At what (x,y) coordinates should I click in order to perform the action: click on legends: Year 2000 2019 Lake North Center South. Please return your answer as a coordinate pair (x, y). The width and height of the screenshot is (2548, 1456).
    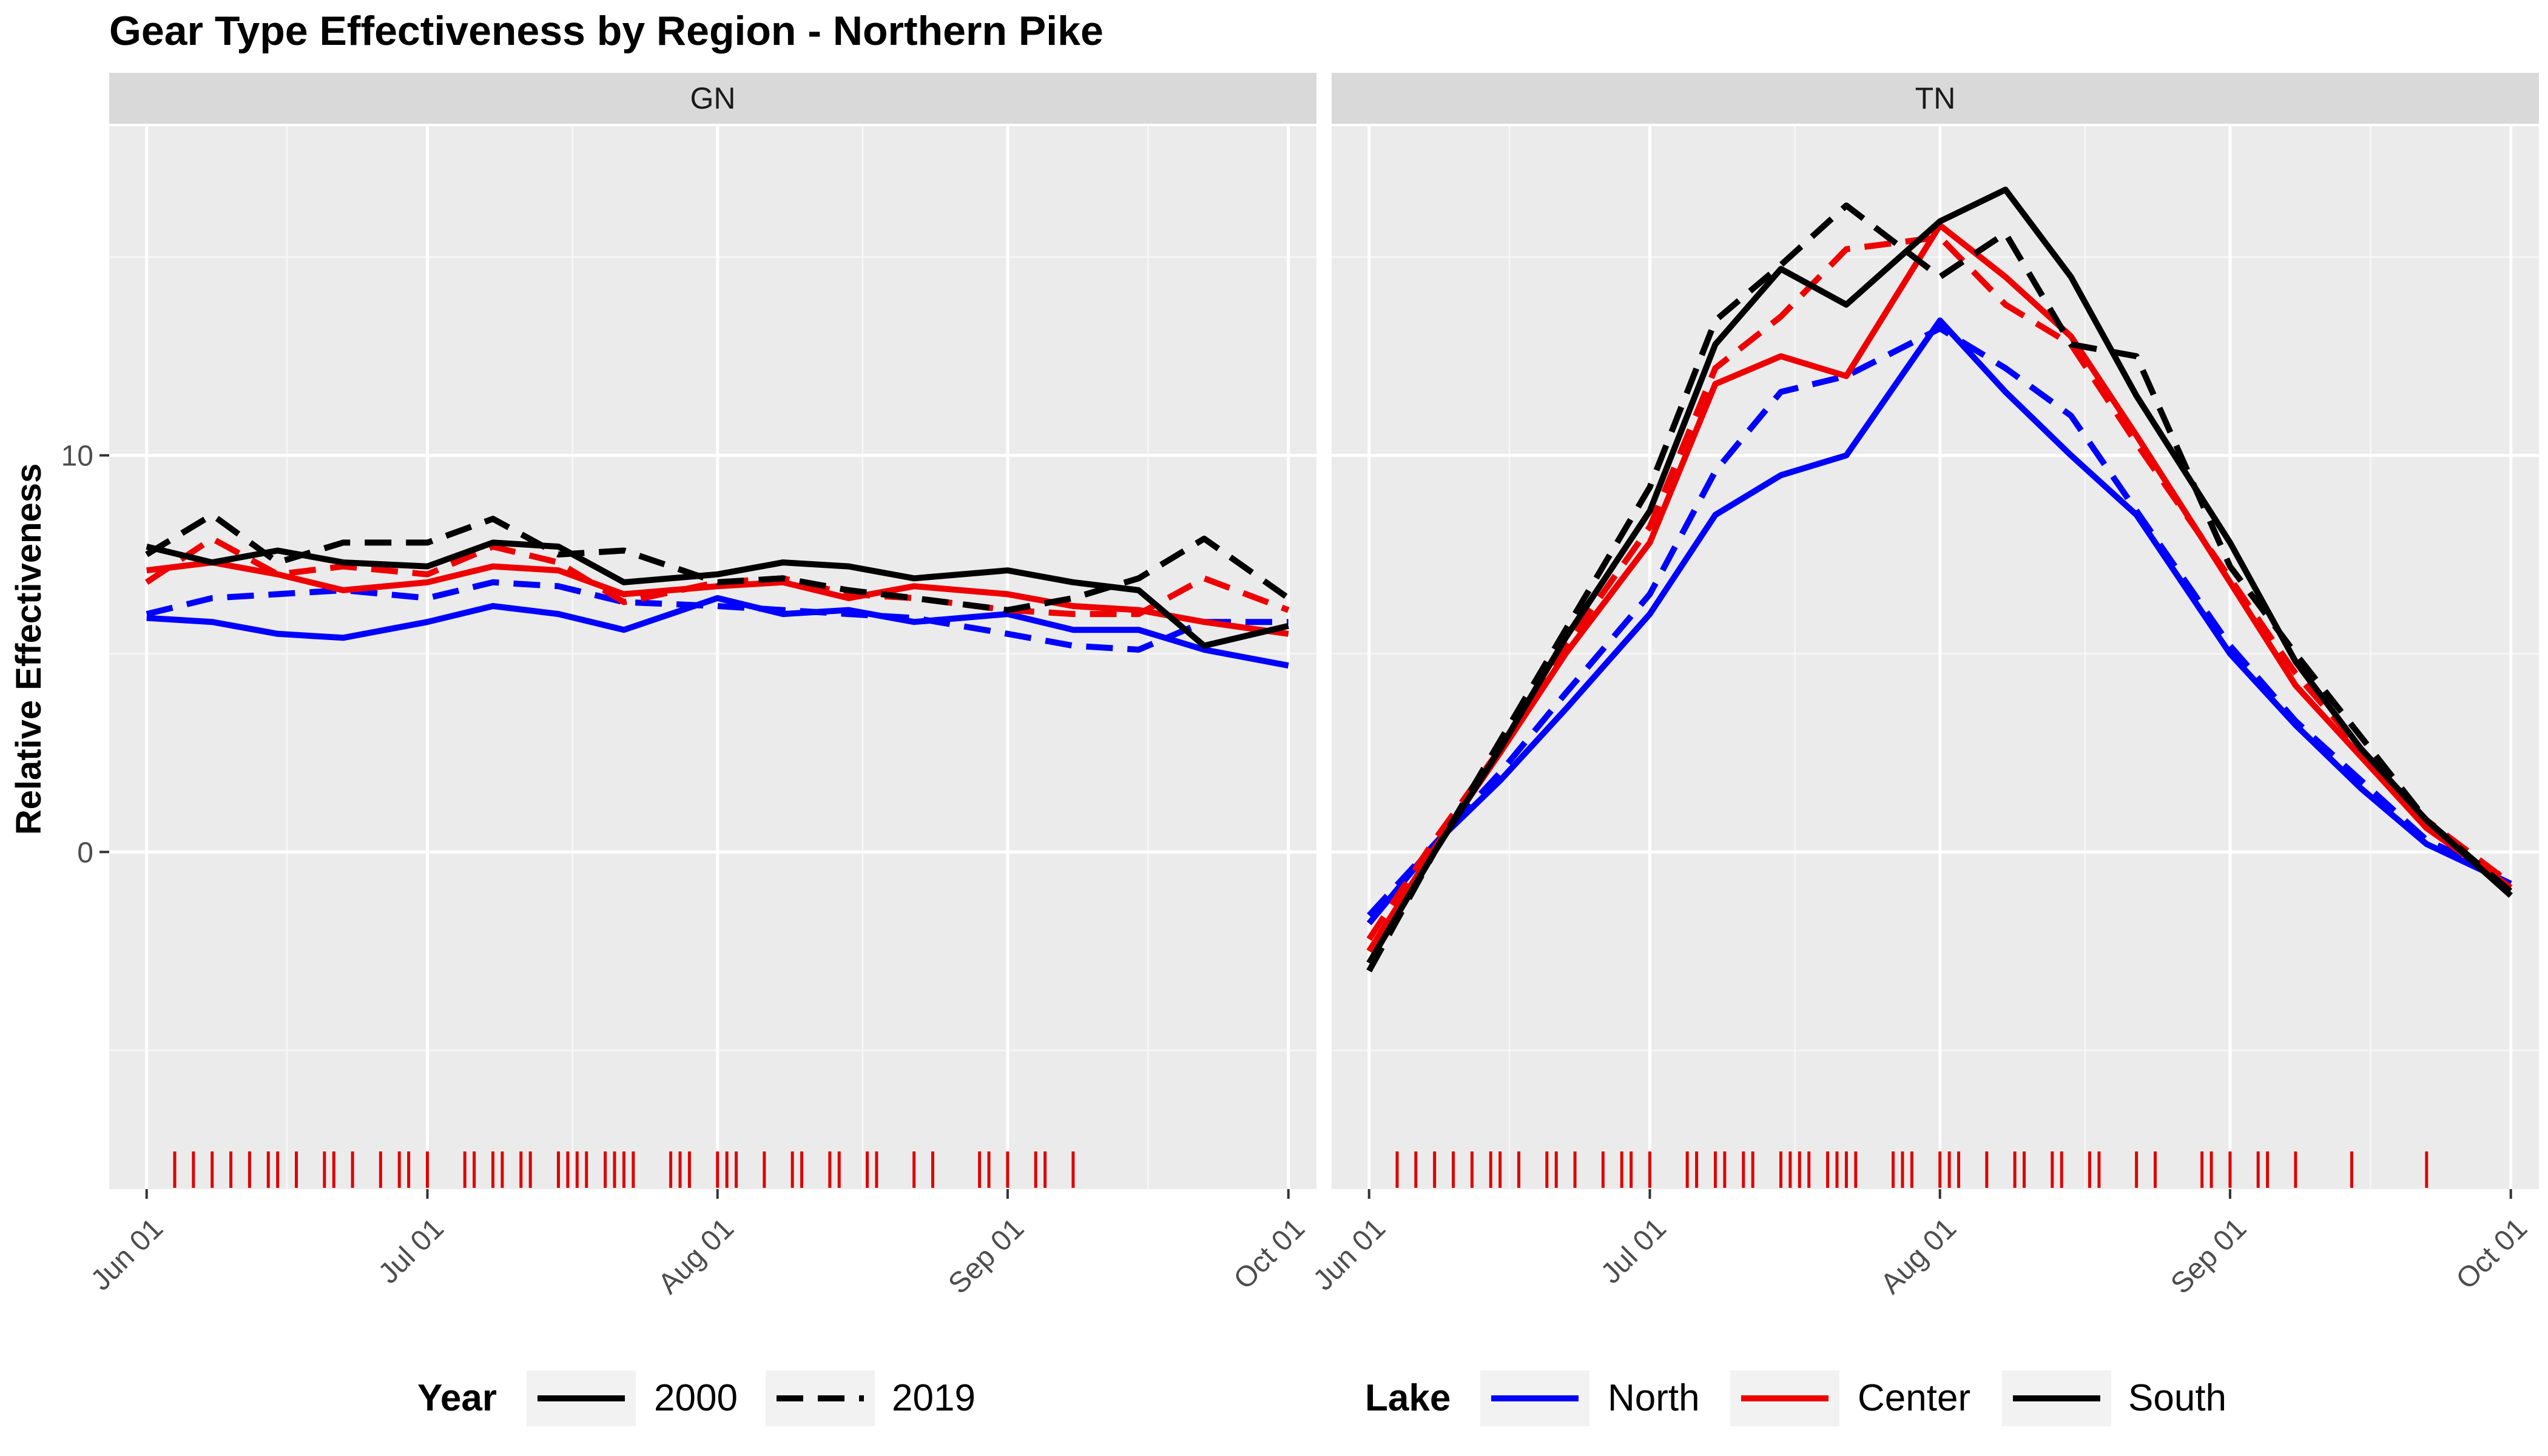
    Looking at the image, I should click on (1321, 1398).